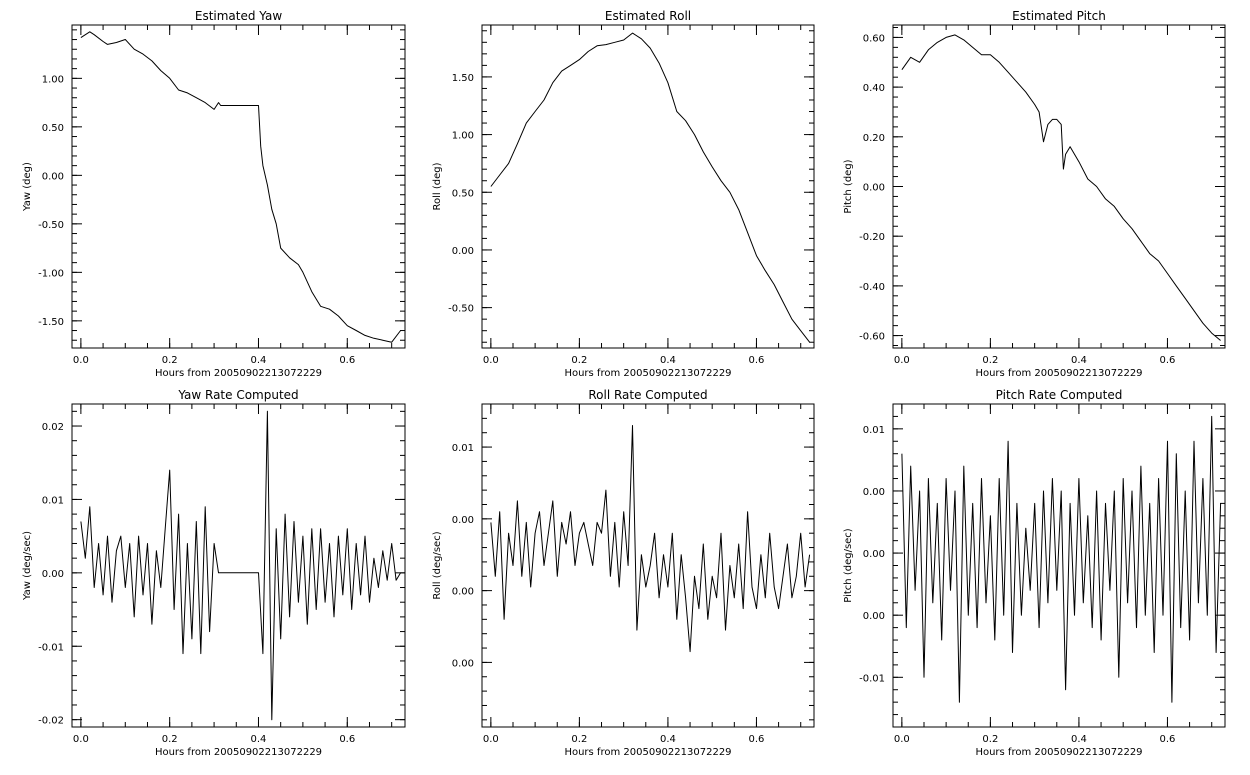 Image resolution: width=1250 pixels, height=775 pixels. Describe the element at coordinates (51, 273) in the screenshot. I see `y-tick-label: -1.00` at that location.